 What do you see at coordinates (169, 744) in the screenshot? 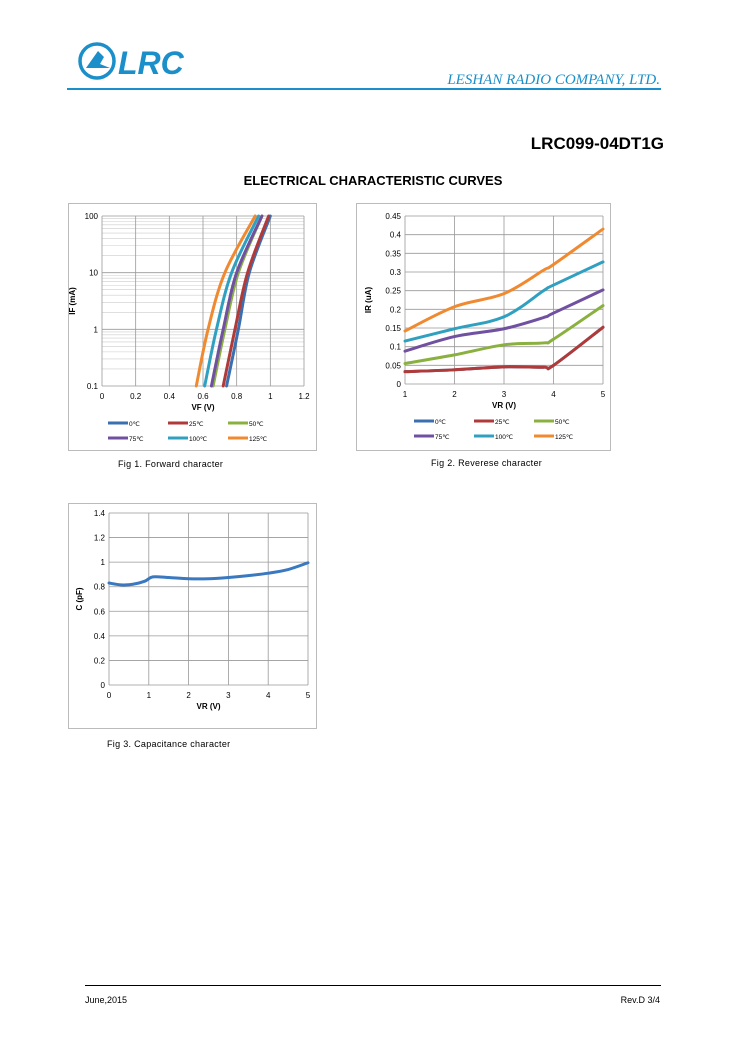
I see `fig3-caption: Fig 3. Capacitance character` at bounding box center [169, 744].